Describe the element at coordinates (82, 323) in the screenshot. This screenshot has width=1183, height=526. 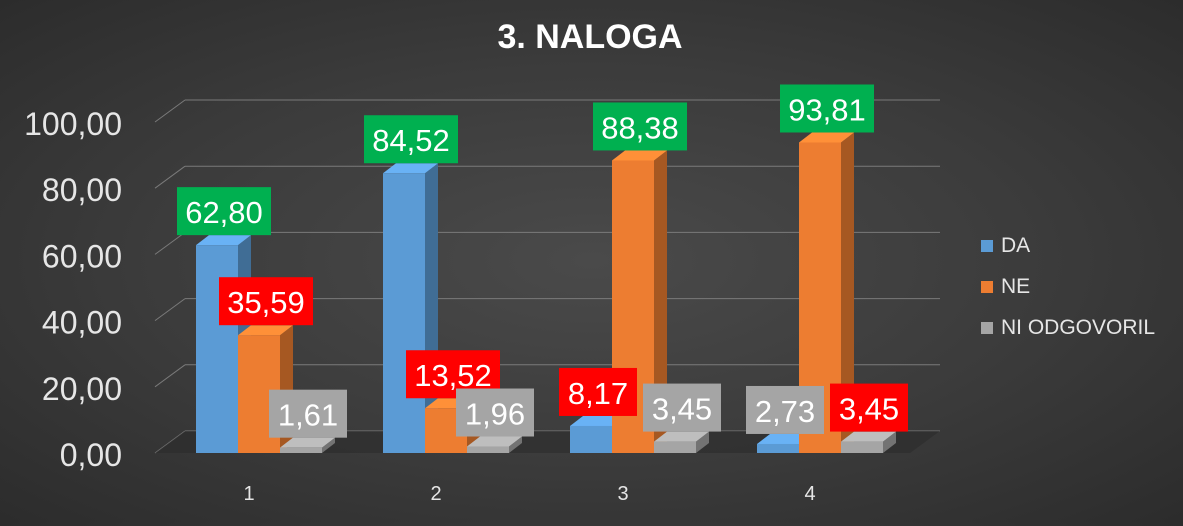
I see `y-tick-label: 40,00` at that location.